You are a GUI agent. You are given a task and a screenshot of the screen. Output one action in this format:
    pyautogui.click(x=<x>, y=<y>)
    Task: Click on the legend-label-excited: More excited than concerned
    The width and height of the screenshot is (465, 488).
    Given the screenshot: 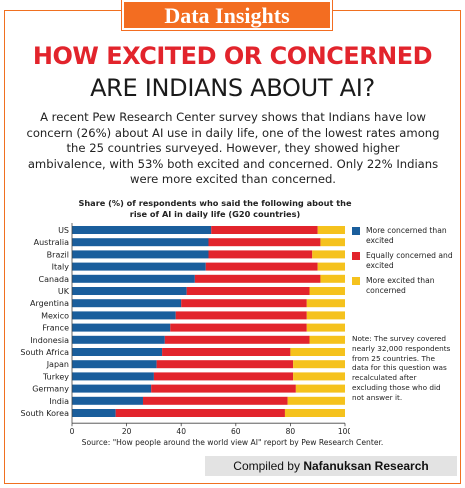 What is the action you would take?
    pyautogui.click(x=400, y=285)
    